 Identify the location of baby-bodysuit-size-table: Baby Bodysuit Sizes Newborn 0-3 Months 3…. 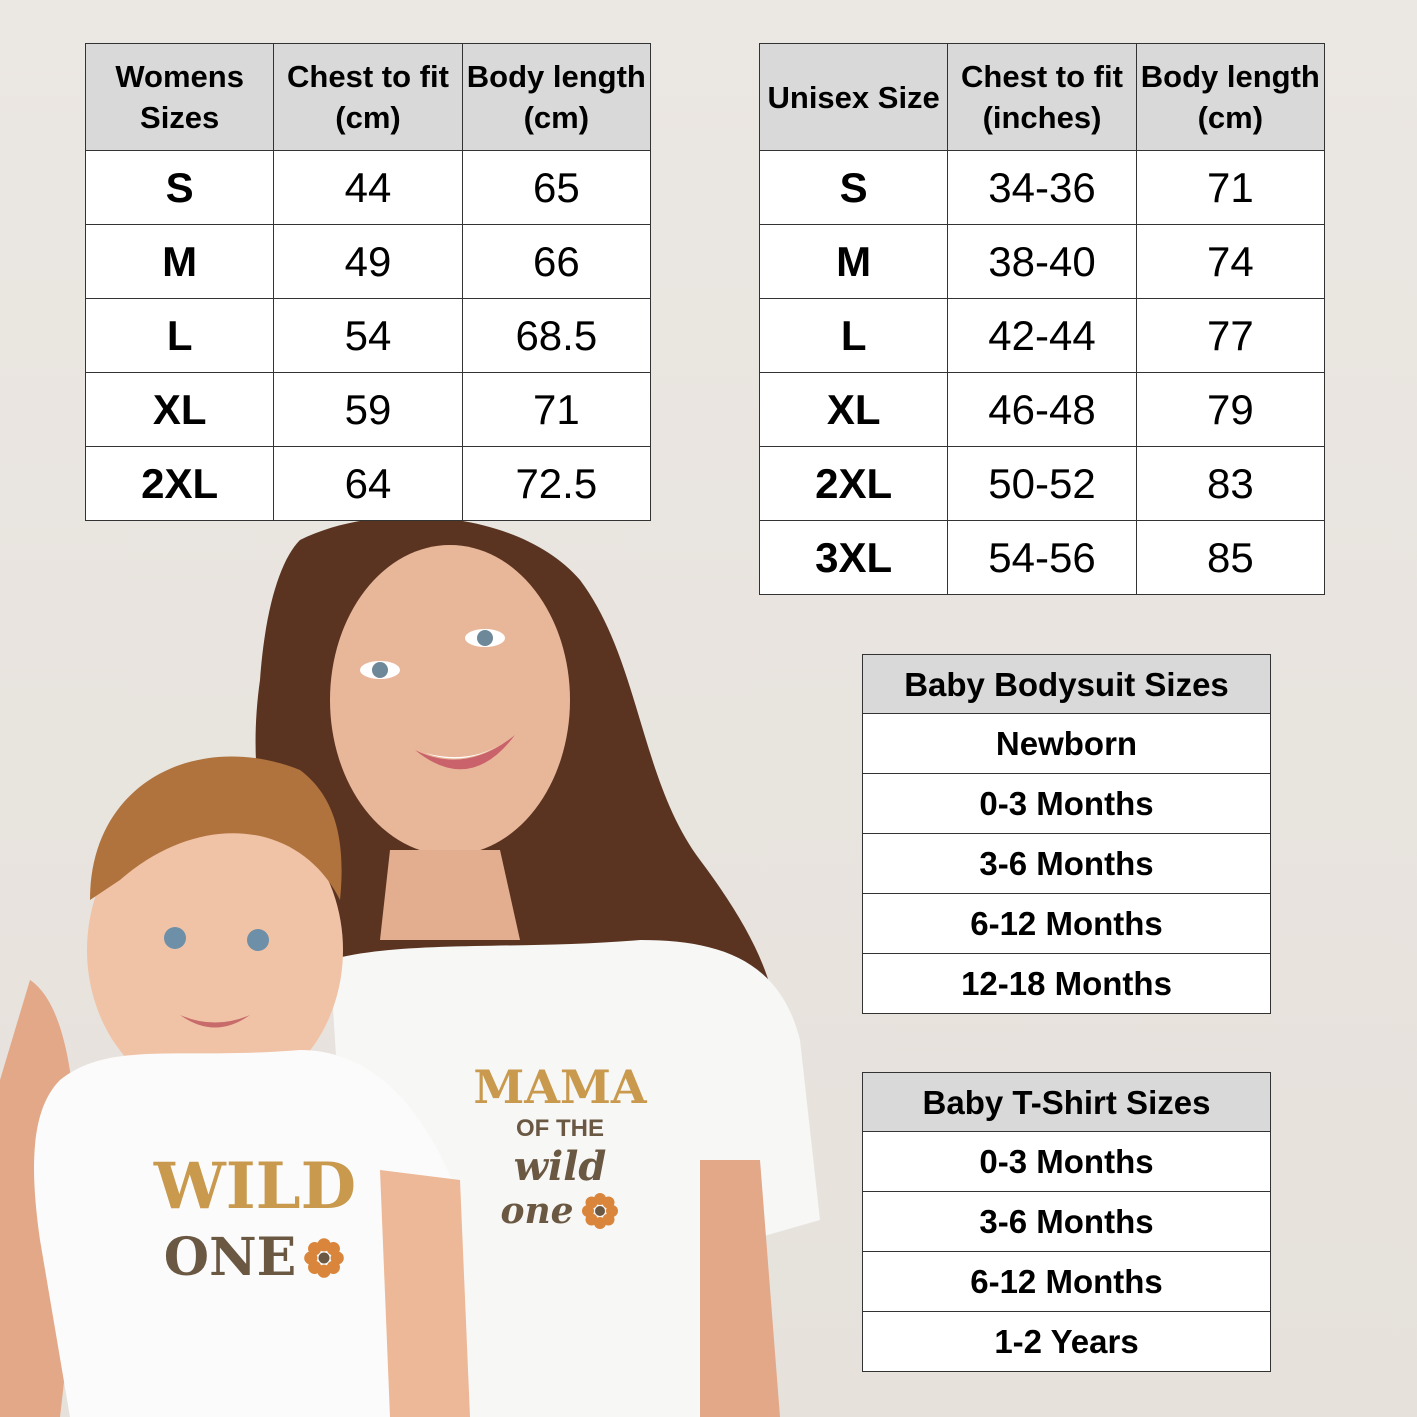
(1066, 834).